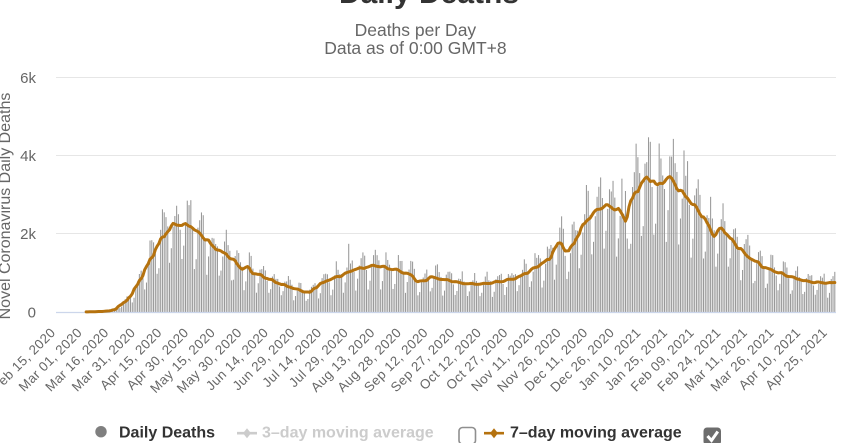 This screenshot has height=448, width=846. I want to click on svg-text: Deaths per Day, so click(416, 30).